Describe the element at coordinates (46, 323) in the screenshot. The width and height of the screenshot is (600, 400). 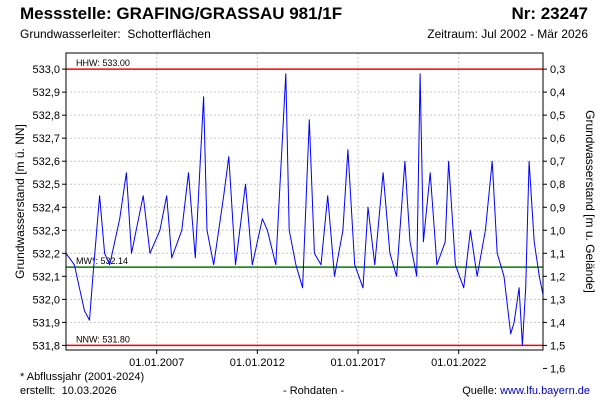
I see `y-tick-label: 531,9` at that location.